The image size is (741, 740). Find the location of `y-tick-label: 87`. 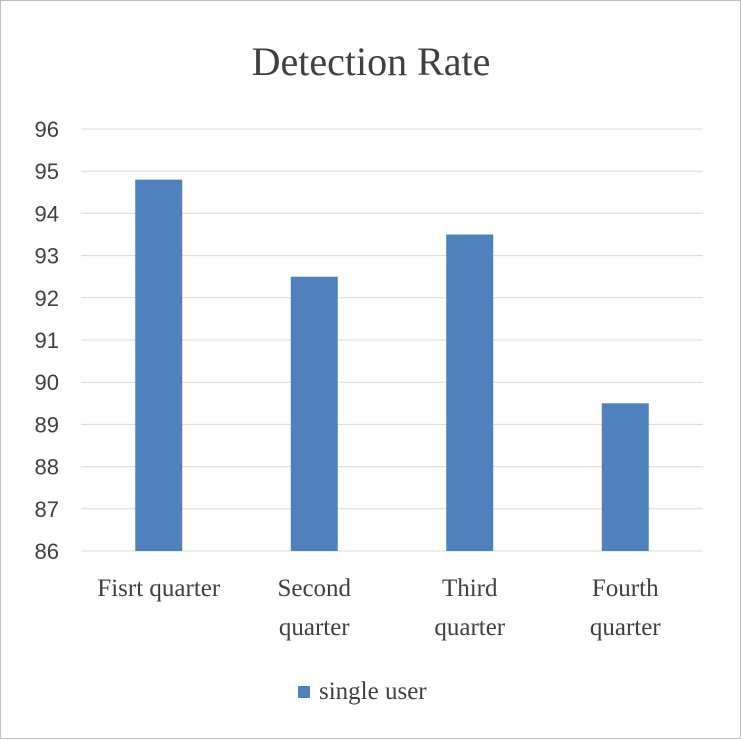

y-tick-label: 87 is located at coordinates (47, 509).